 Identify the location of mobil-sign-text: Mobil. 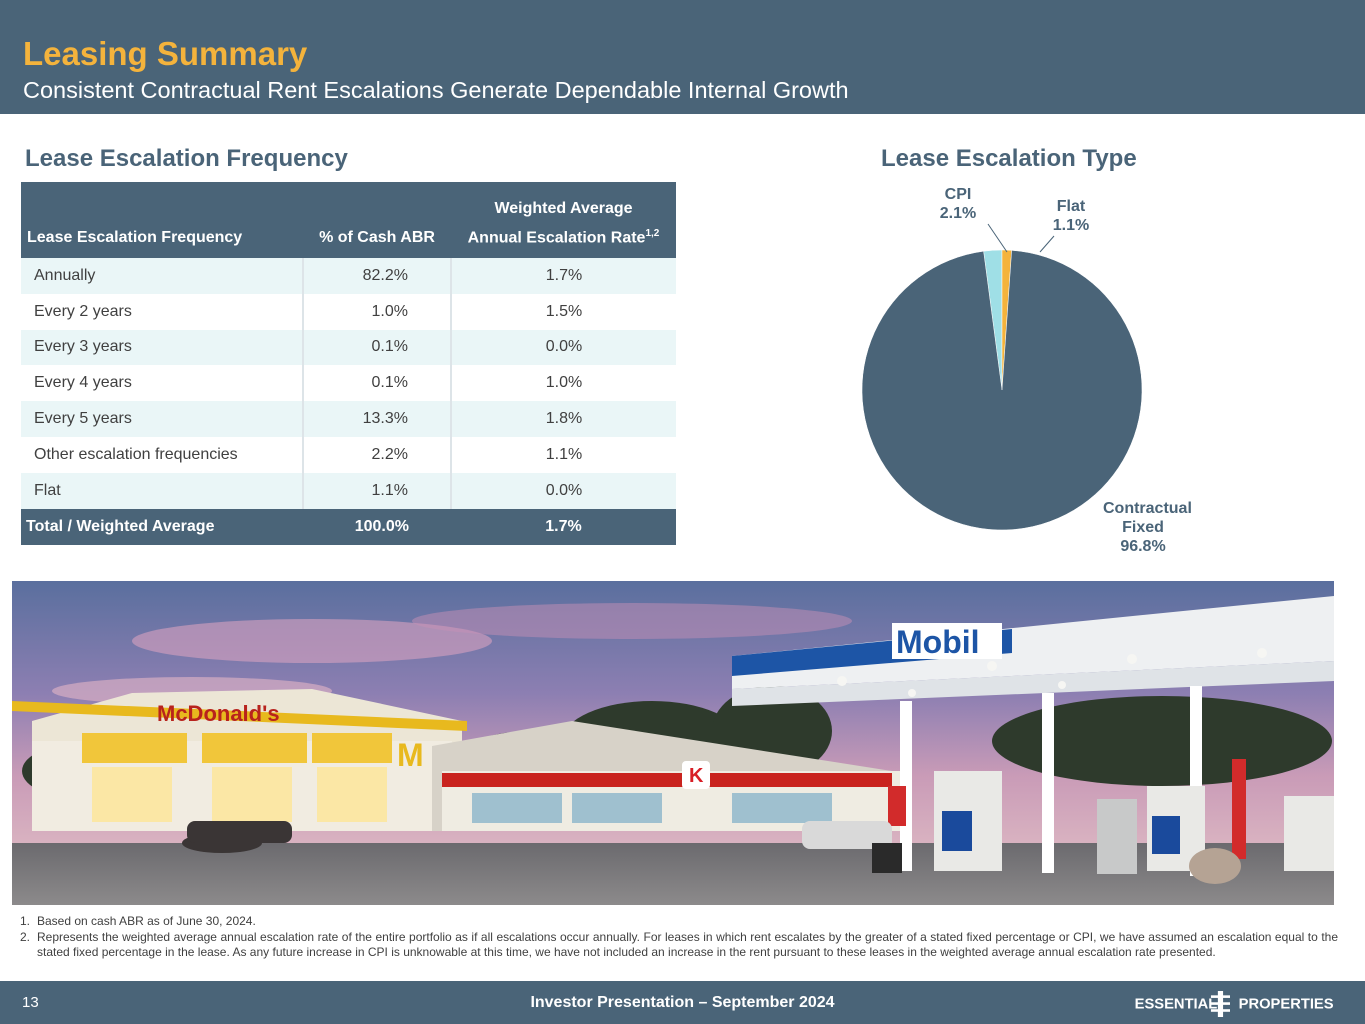
(938, 642).